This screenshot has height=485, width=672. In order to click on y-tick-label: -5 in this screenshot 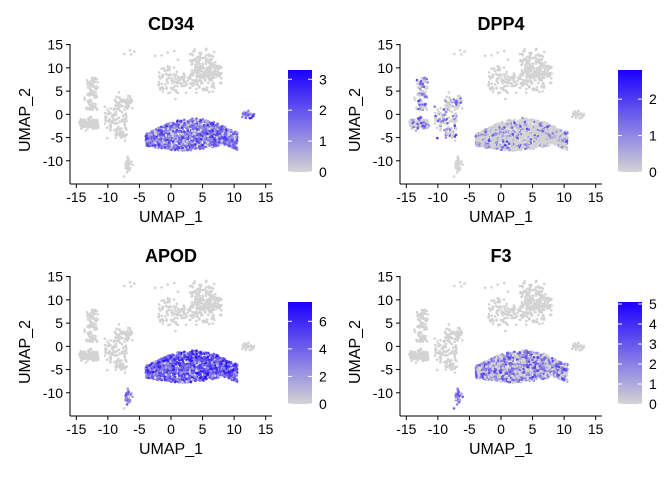, I will do `click(387, 138)`.